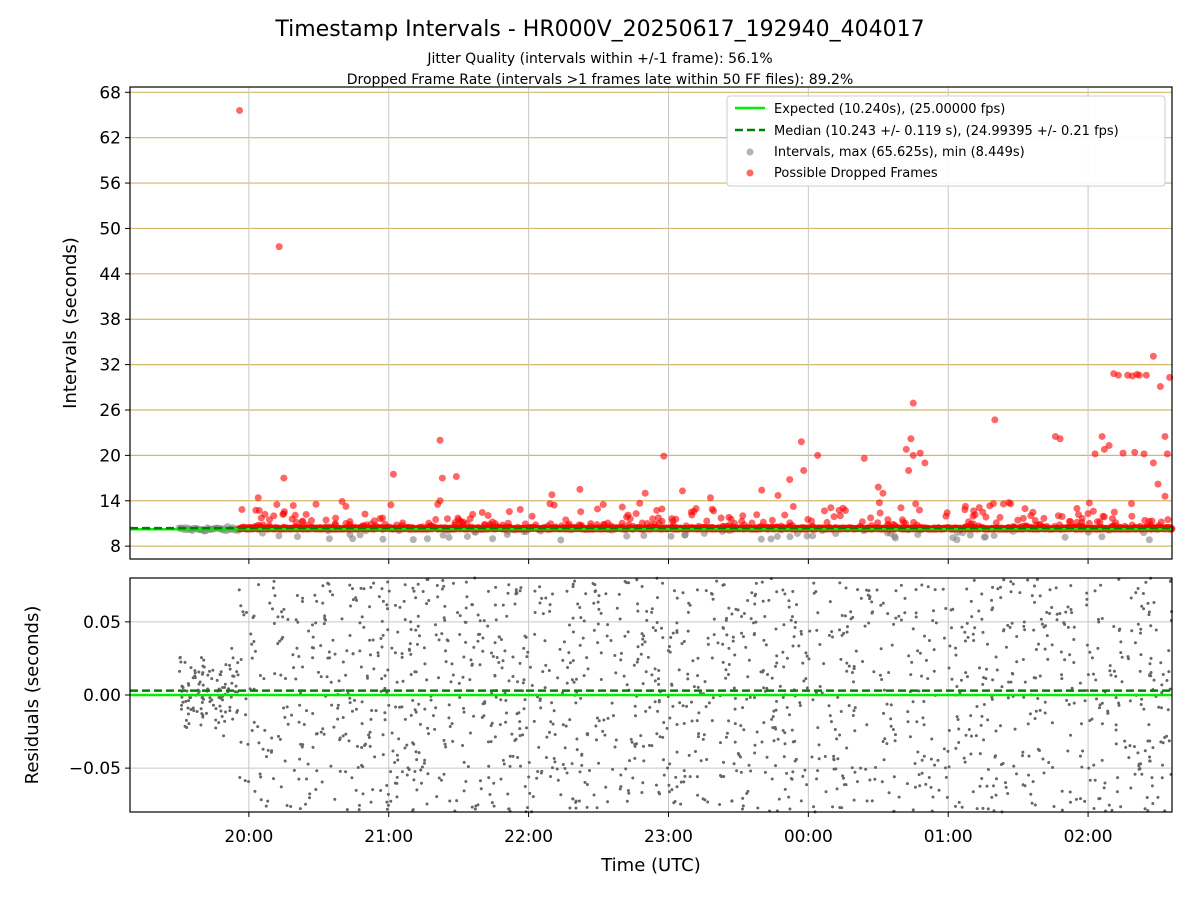 The image size is (1200, 900). What do you see at coordinates (1104, 449) in the screenshot?
I see `dropped-outlier-point` at bounding box center [1104, 449].